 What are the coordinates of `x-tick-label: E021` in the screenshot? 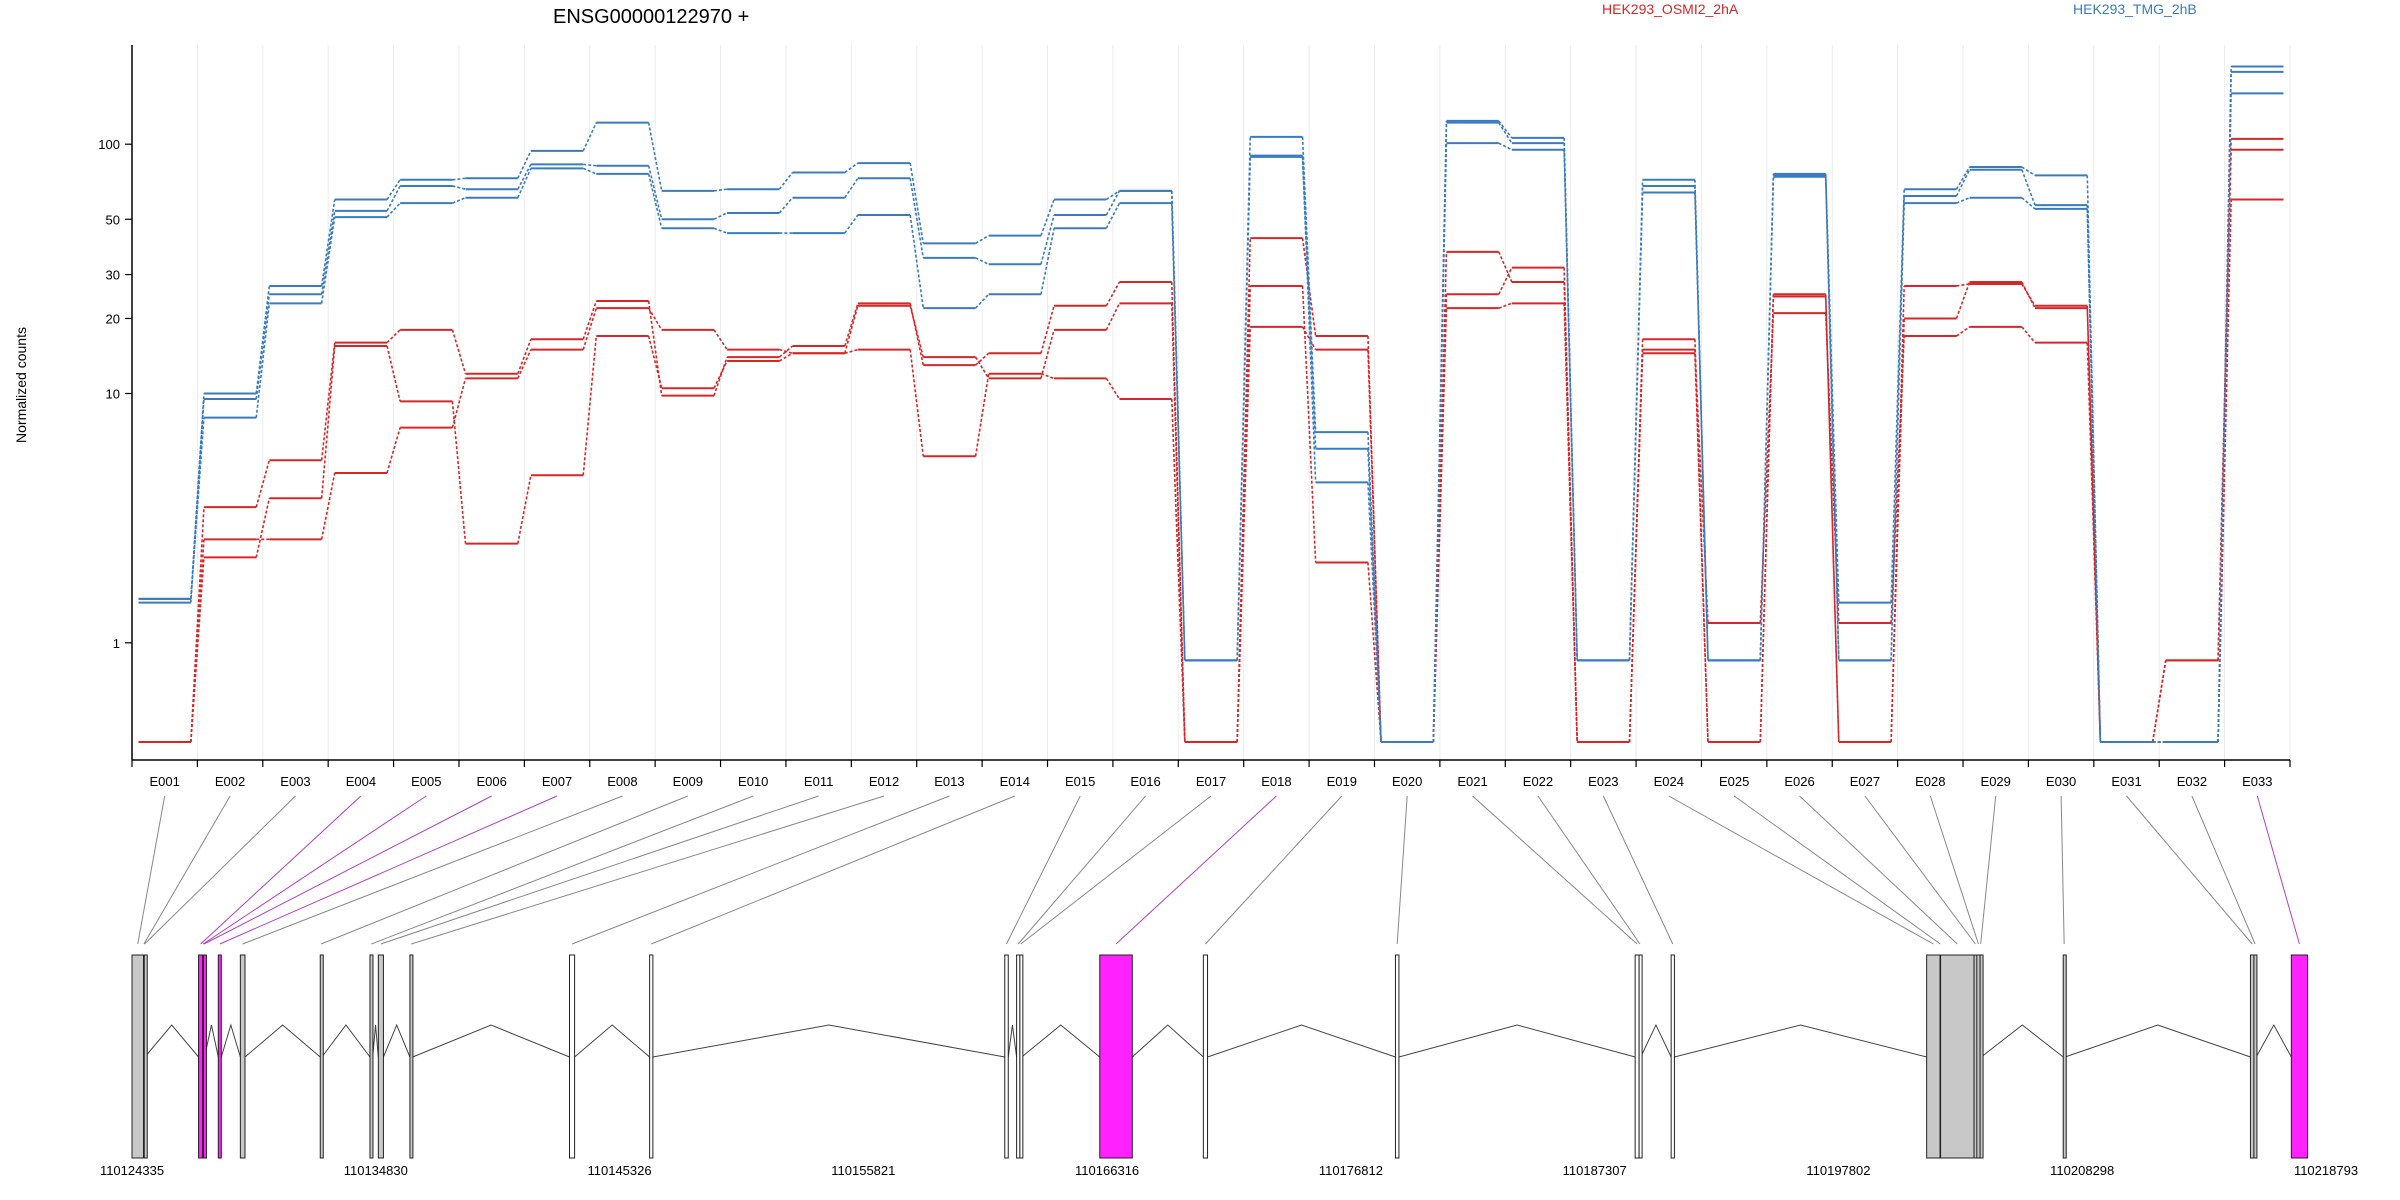 It's located at (1472, 781).